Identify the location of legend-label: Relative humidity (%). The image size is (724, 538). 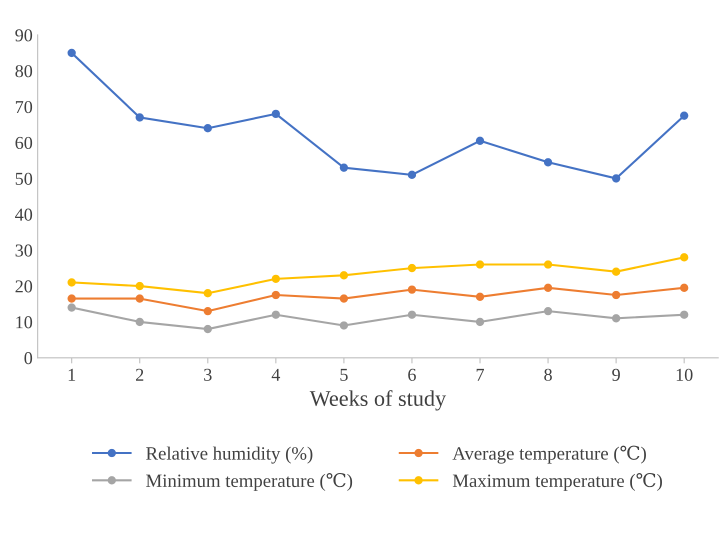
(229, 455).